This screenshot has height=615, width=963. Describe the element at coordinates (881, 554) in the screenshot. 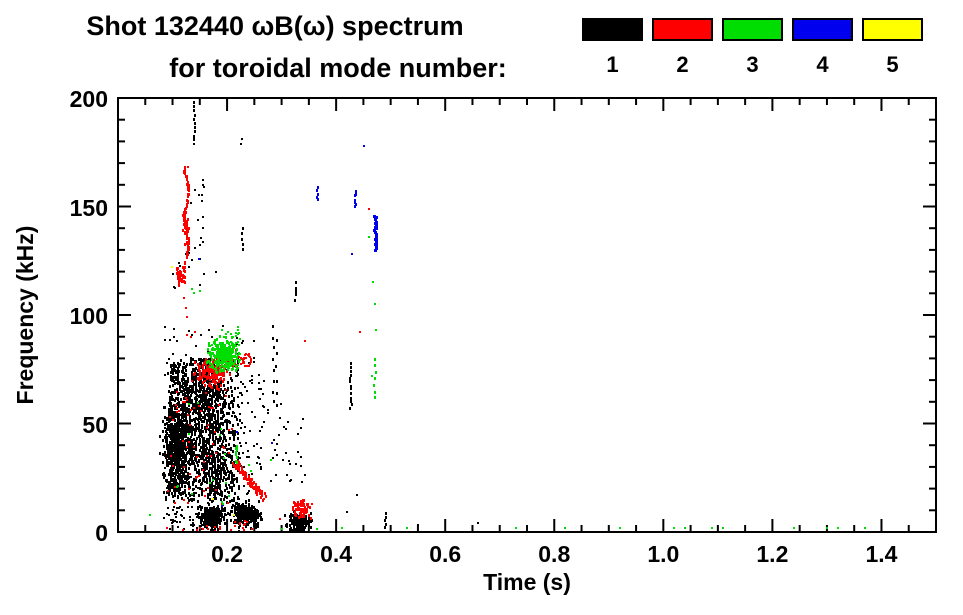

I see `x-tick-label: 1.4` at that location.